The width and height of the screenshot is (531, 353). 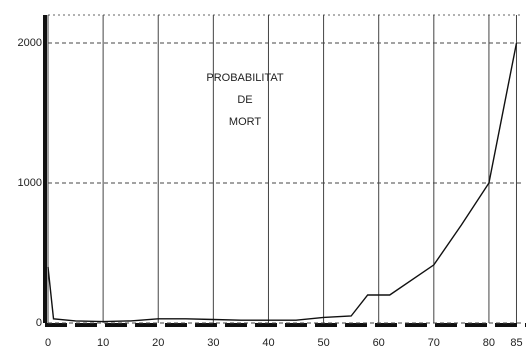 What do you see at coordinates (30, 183) in the screenshot?
I see `y-tick-label: 1000` at bounding box center [30, 183].